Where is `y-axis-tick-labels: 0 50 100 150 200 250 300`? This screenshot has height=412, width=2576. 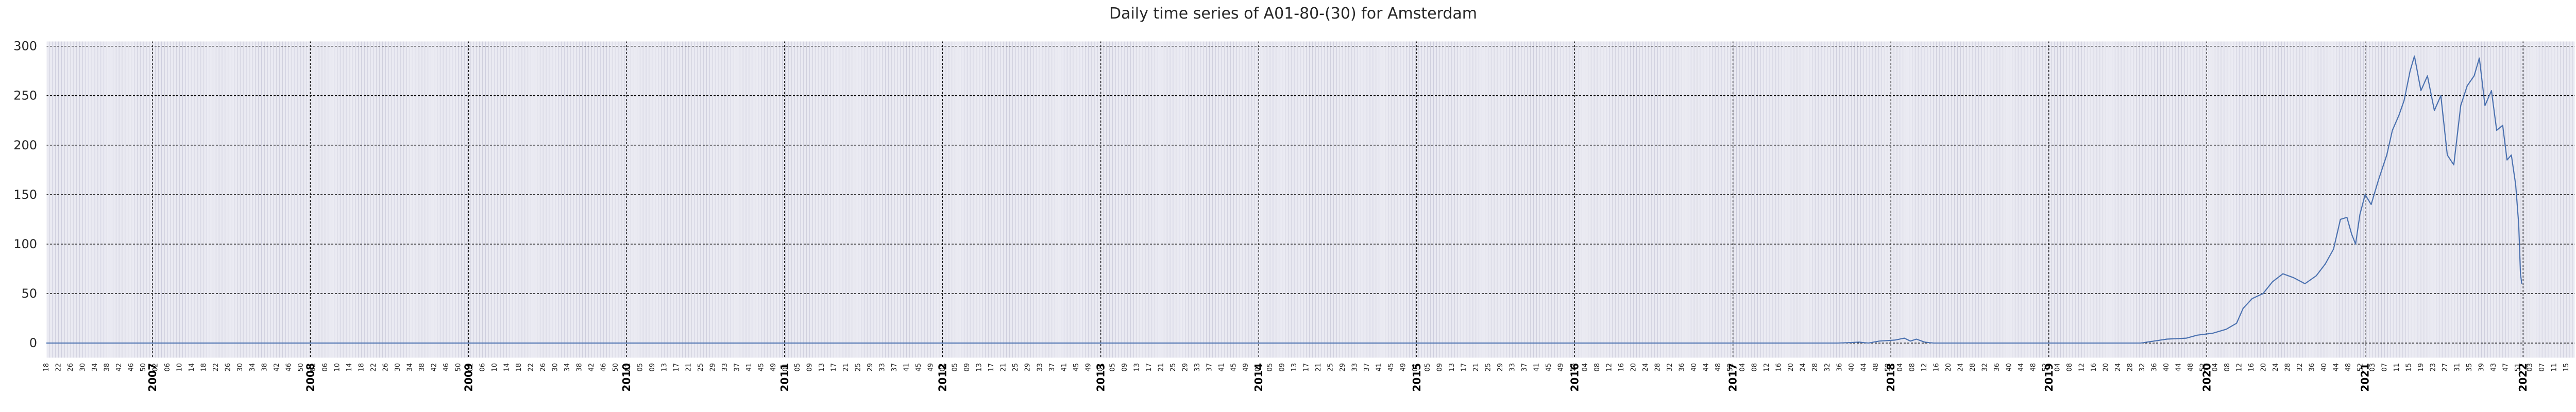 y-axis-tick-labels: 0 50 100 150 200 250 300 is located at coordinates (25, 195).